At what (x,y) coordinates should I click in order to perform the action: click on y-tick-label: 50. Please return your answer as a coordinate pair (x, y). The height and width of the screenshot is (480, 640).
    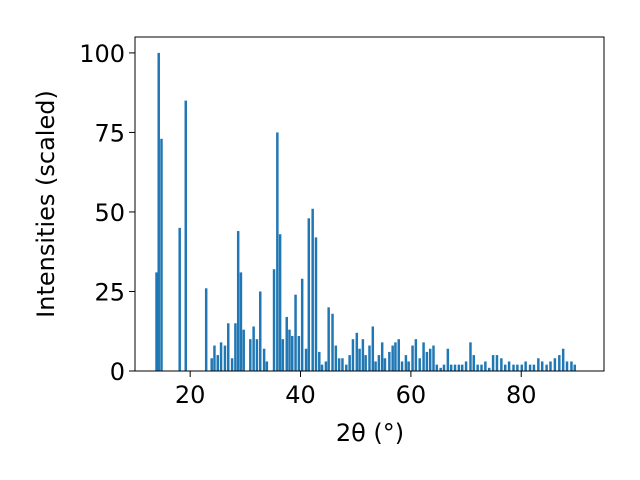
    Looking at the image, I should click on (109, 213).